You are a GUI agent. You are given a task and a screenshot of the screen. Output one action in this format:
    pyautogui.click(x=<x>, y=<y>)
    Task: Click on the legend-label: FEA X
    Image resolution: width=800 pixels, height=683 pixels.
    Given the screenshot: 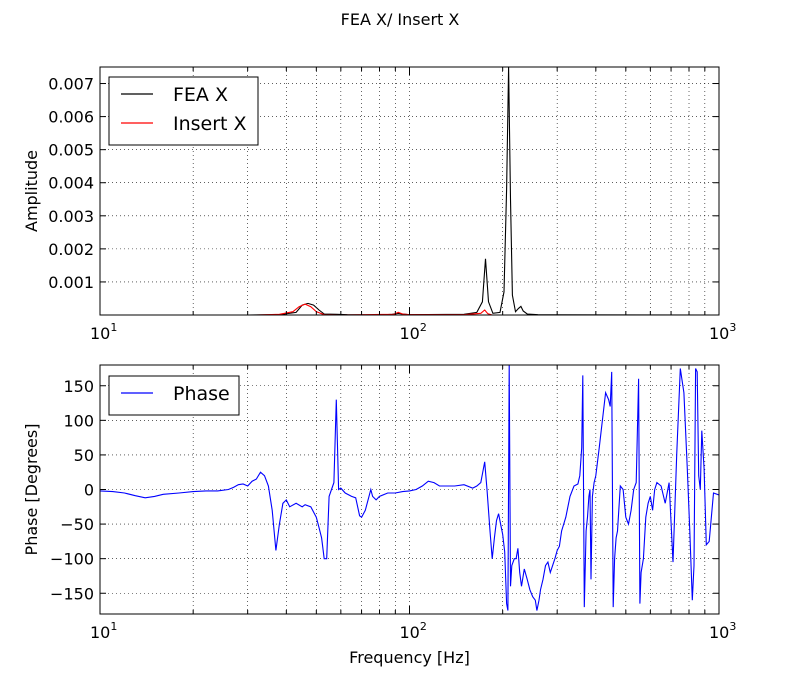 What is the action you would take?
    pyautogui.click(x=200, y=95)
    